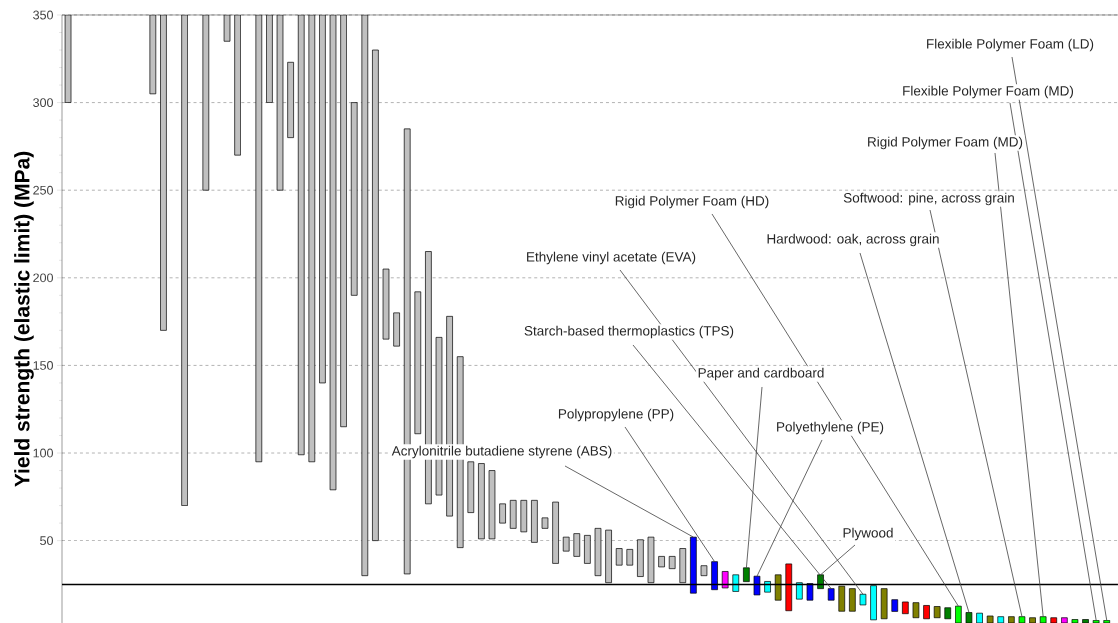 The image size is (1118, 623). I want to click on annotation: Flexible Polymer Foam (MD), so click(988, 92).